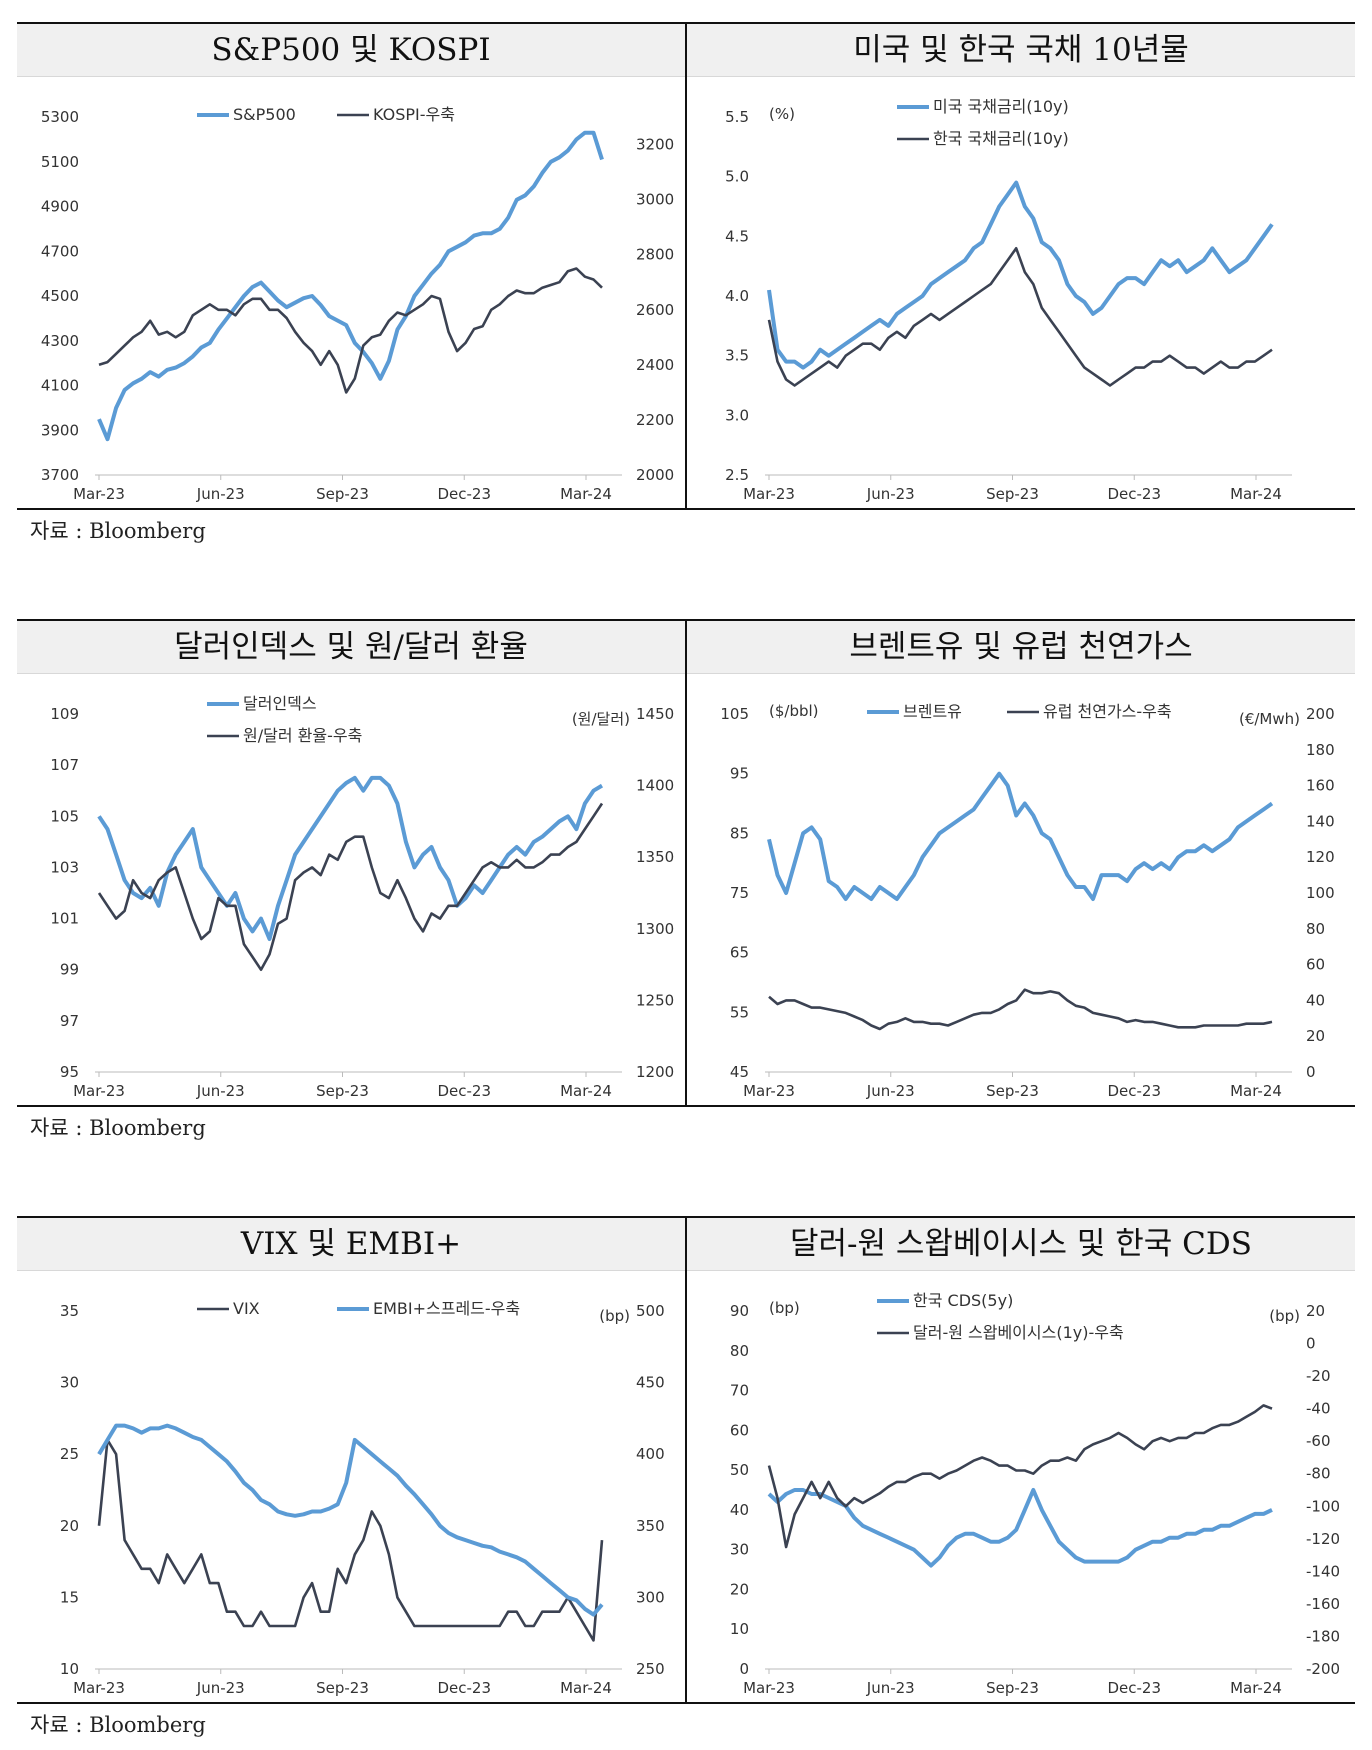 The image size is (1372, 1750). What do you see at coordinates (1320, 750) in the screenshot?
I see `y2-tick-label: 180` at bounding box center [1320, 750].